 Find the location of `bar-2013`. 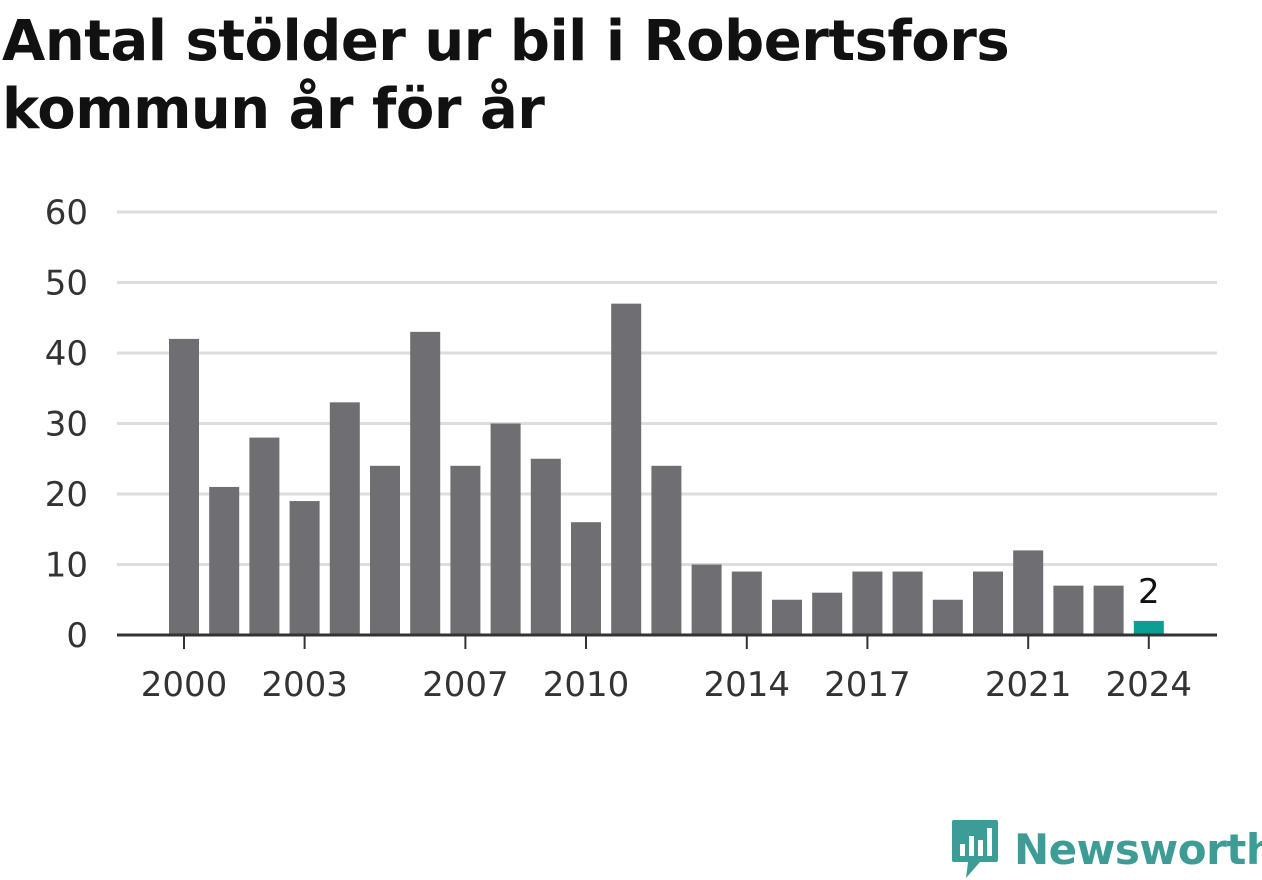

bar-2013 is located at coordinates (706, 599).